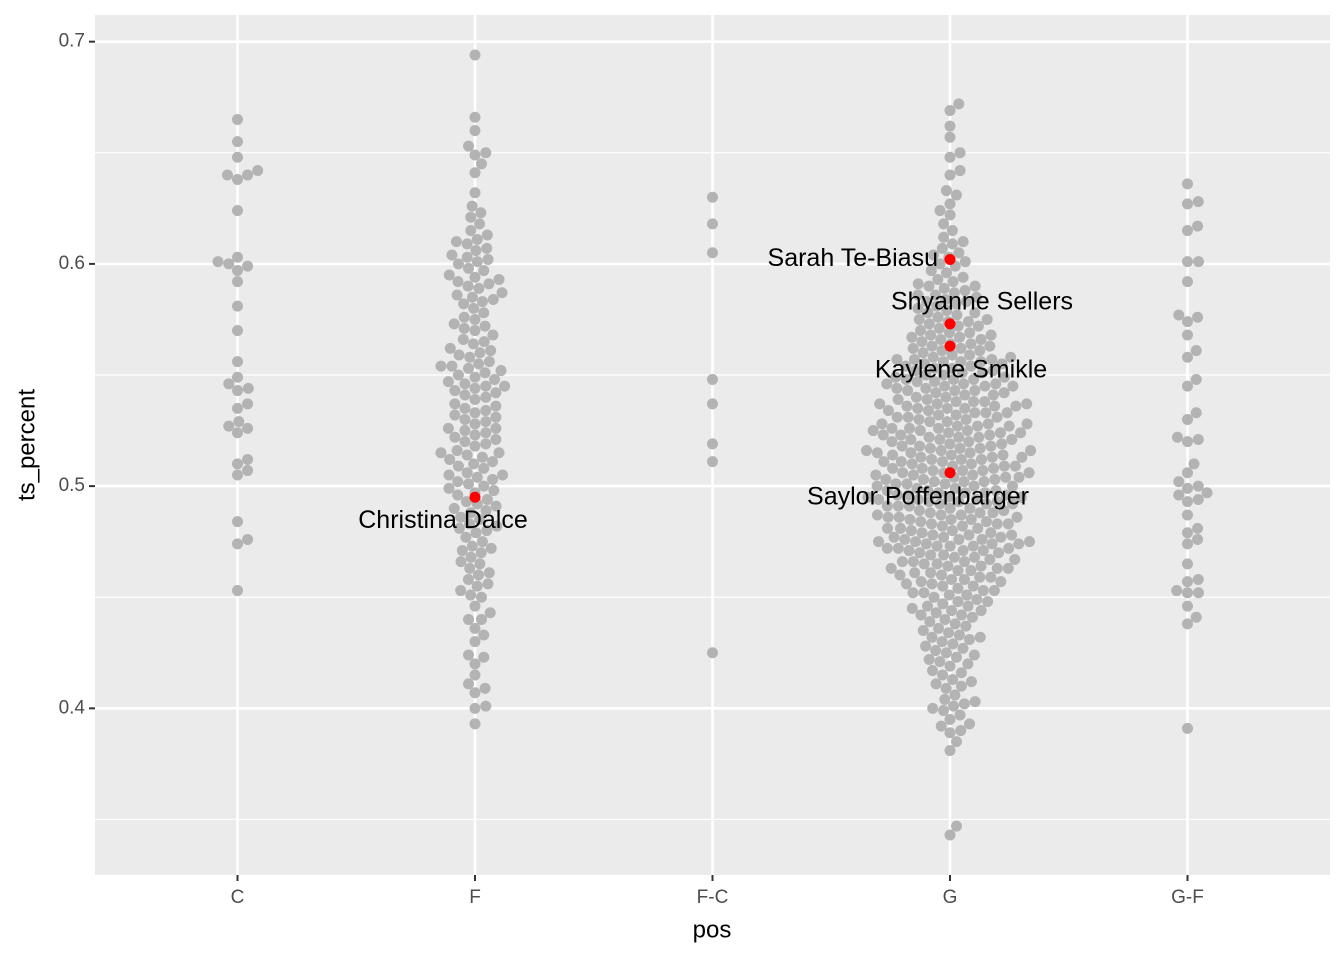  Describe the element at coordinates (712, 929) in the screenshot. I see `x-axis-title: pos` at that location.